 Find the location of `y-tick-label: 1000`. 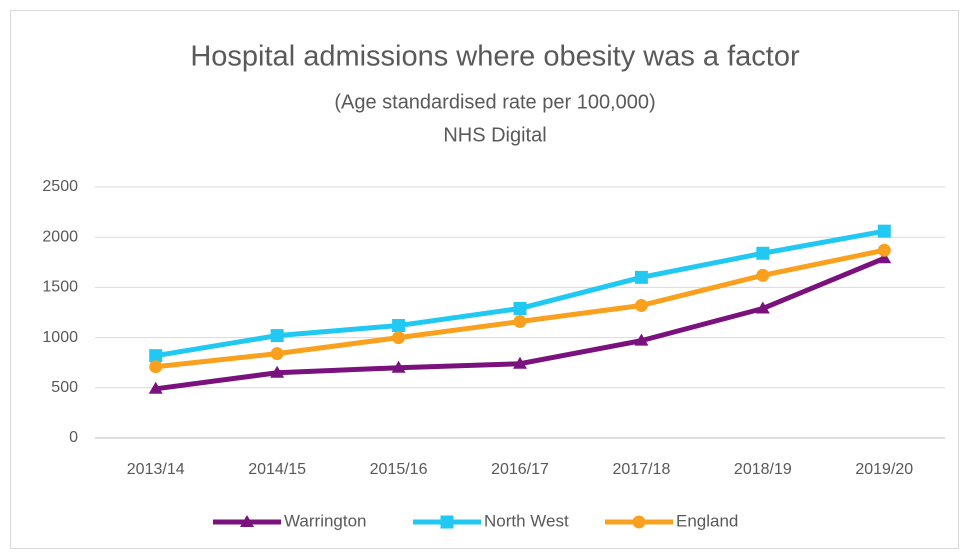

y-tick-label: 1000 is located at coordinates (60, 337).